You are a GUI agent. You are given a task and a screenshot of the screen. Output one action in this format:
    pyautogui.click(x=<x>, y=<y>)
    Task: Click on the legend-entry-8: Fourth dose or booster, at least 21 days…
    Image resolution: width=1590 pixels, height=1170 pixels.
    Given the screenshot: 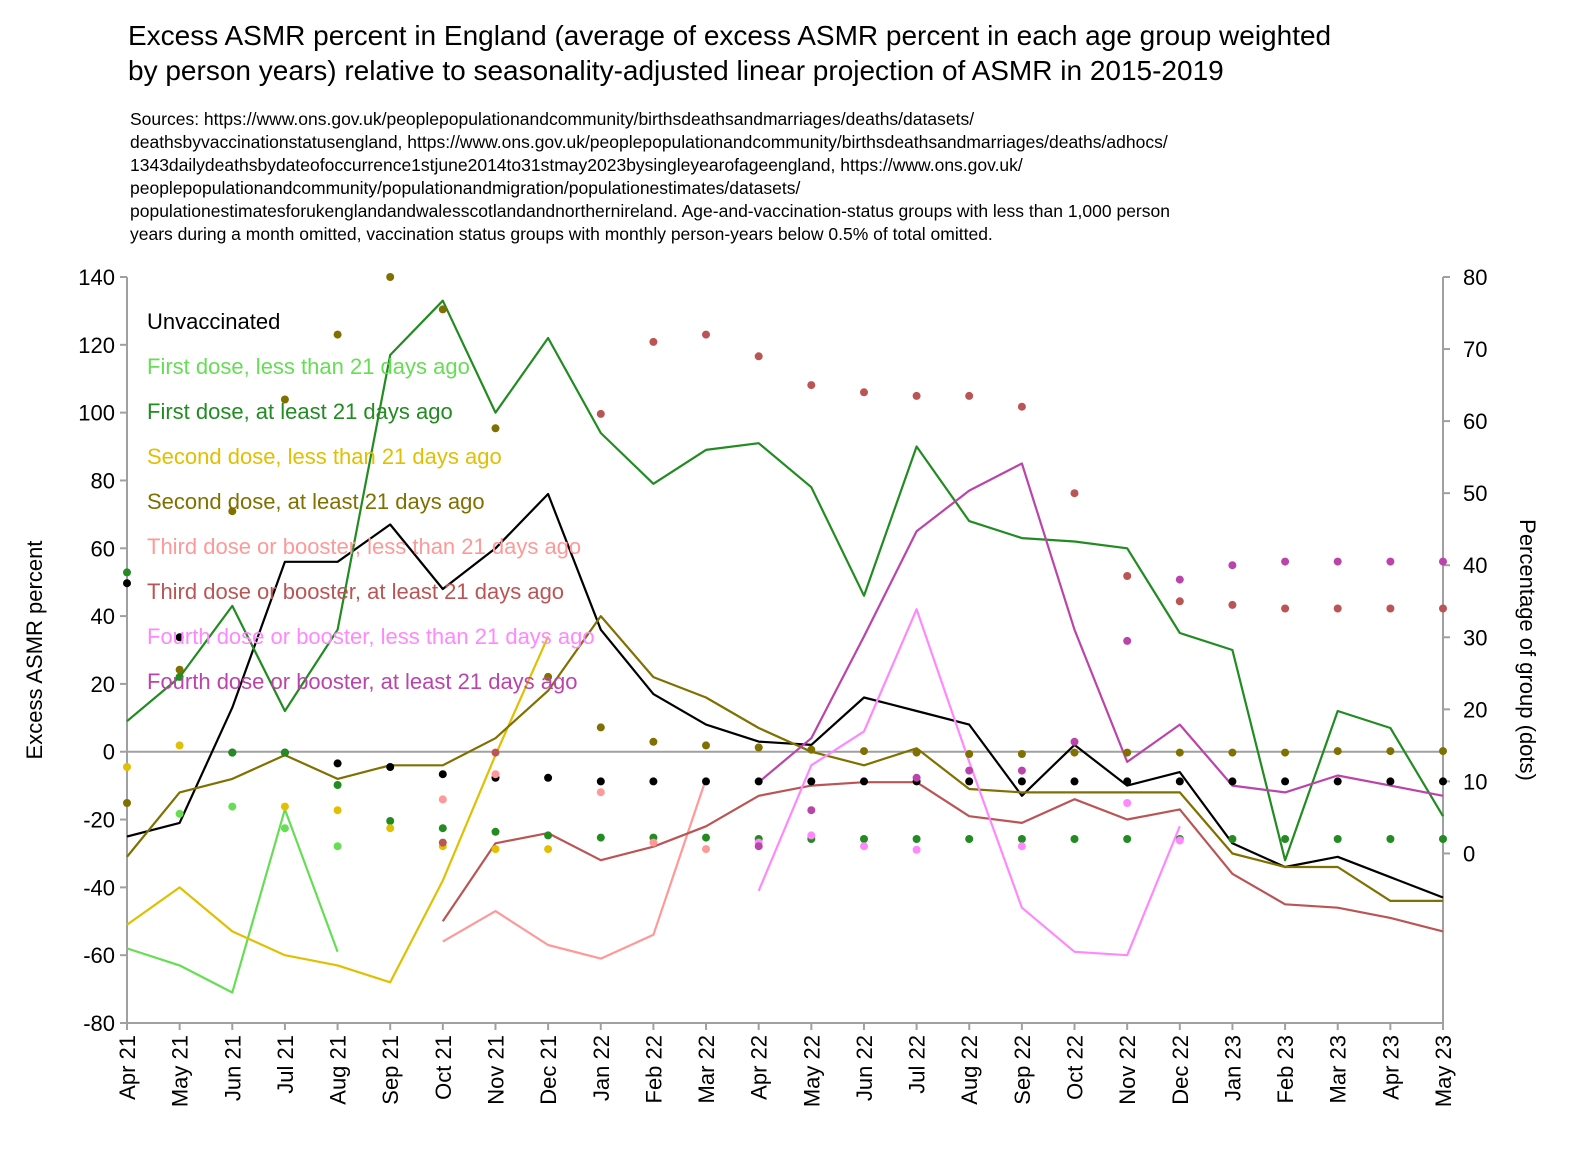 What is the action you would take?
    pyautogui.click(x=362, y=681)
    